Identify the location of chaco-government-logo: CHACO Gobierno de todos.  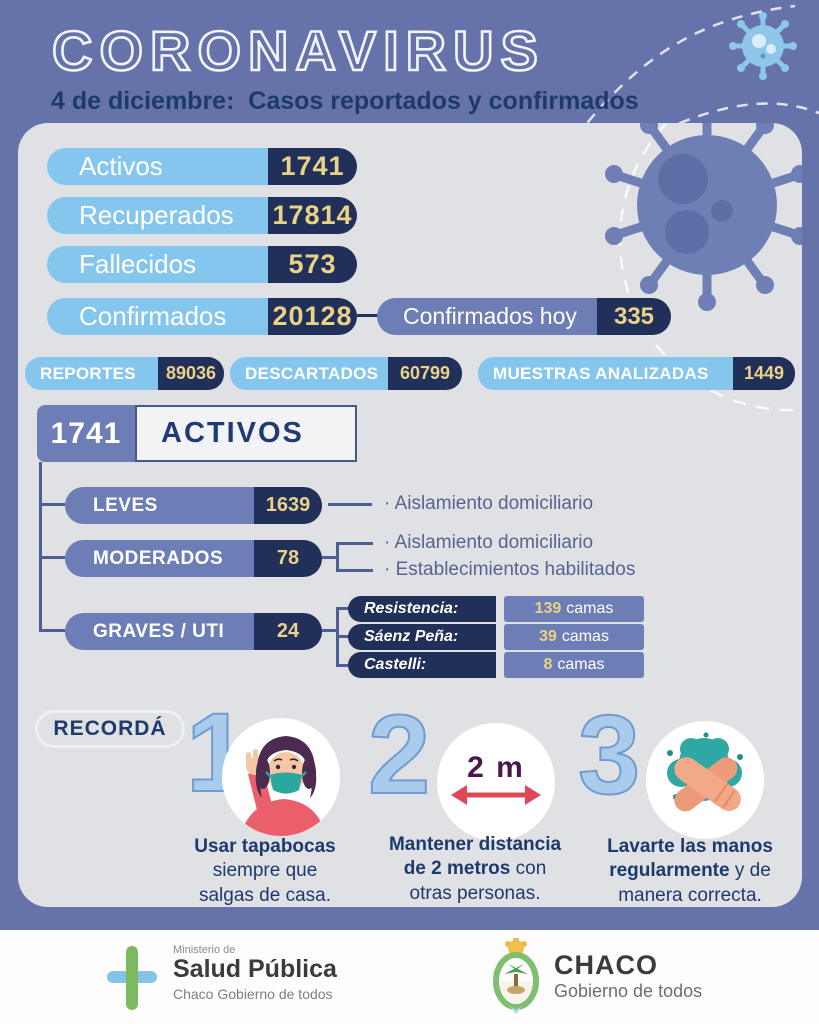
(597, 976).